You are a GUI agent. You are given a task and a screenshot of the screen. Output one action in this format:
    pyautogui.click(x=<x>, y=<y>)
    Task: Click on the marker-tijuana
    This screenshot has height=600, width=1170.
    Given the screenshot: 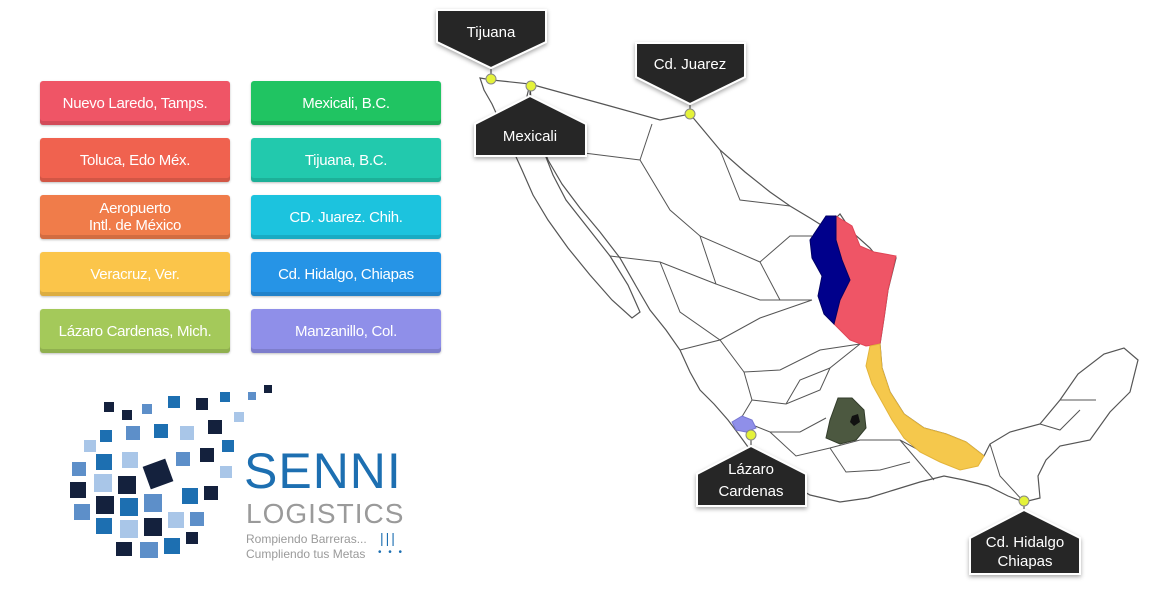 What is the action you would take?
    pyautogui.click(x=491, y=79)
    